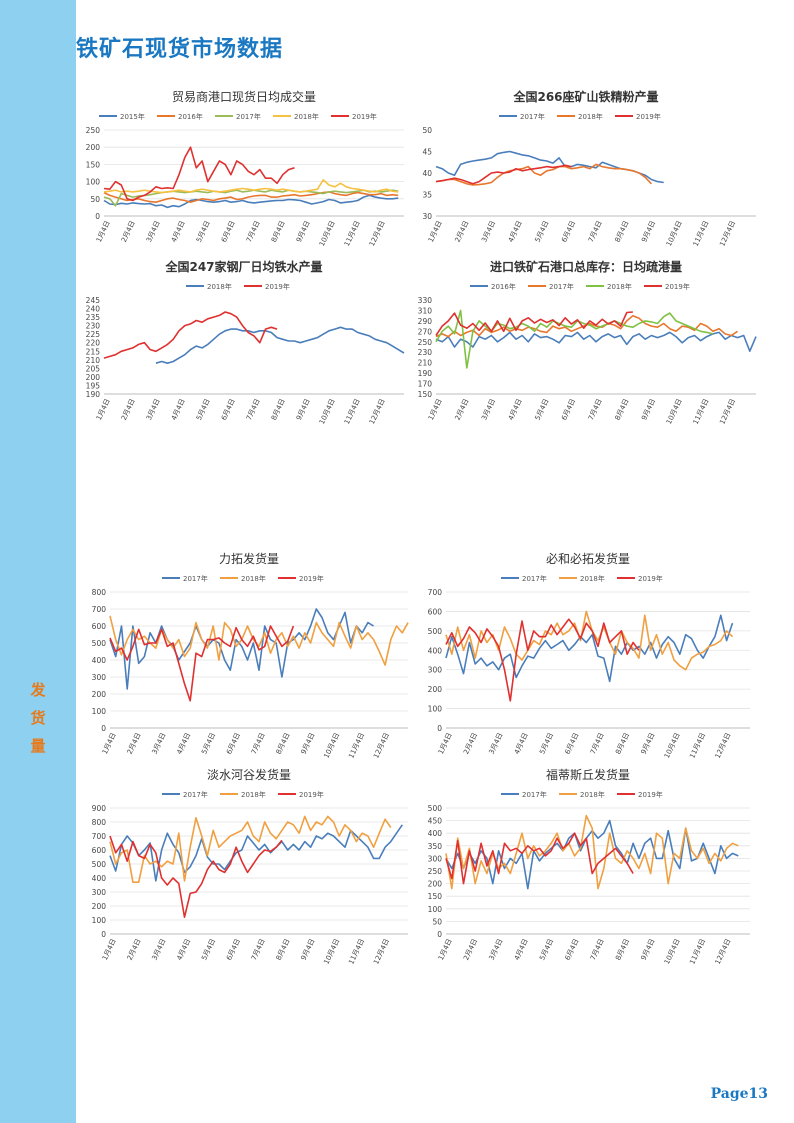  Describe the element at coordinates (99, 822) in the screenshot. I see `y-tick-label: 800` at that location.